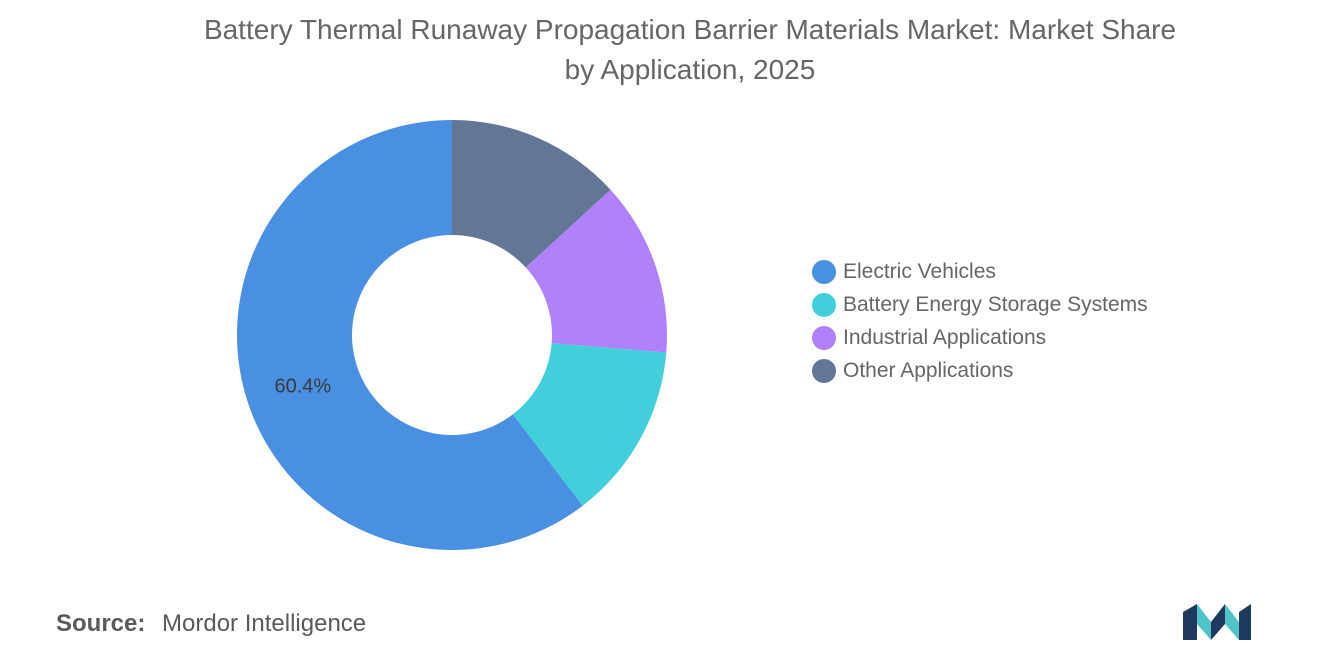 Image resolution: width=1320 pixels, height=665 pixels. I want to click on donut-labels: 60.4%, so click(302, 387).